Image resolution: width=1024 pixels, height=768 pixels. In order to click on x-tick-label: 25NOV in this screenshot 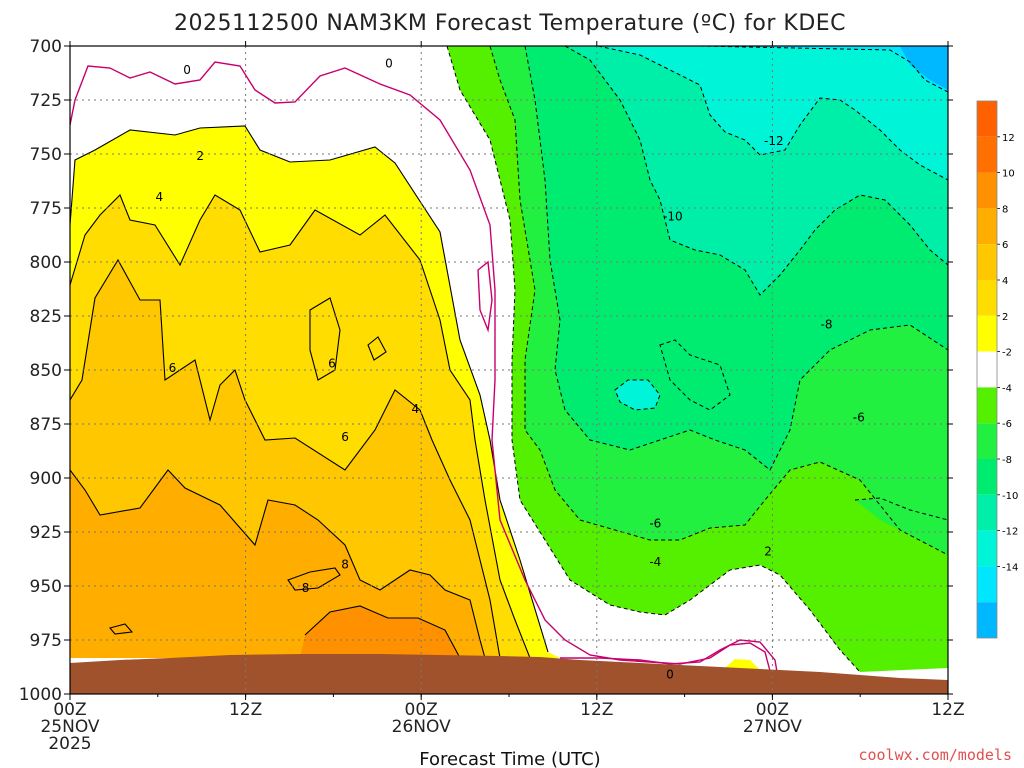, I will do `click(69, 727)`.